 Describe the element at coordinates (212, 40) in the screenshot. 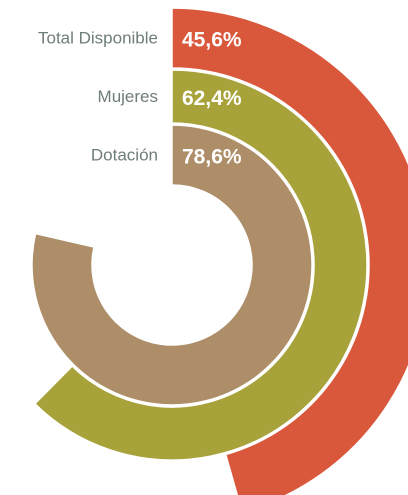

I see `value-label: 45,6%` at that location.